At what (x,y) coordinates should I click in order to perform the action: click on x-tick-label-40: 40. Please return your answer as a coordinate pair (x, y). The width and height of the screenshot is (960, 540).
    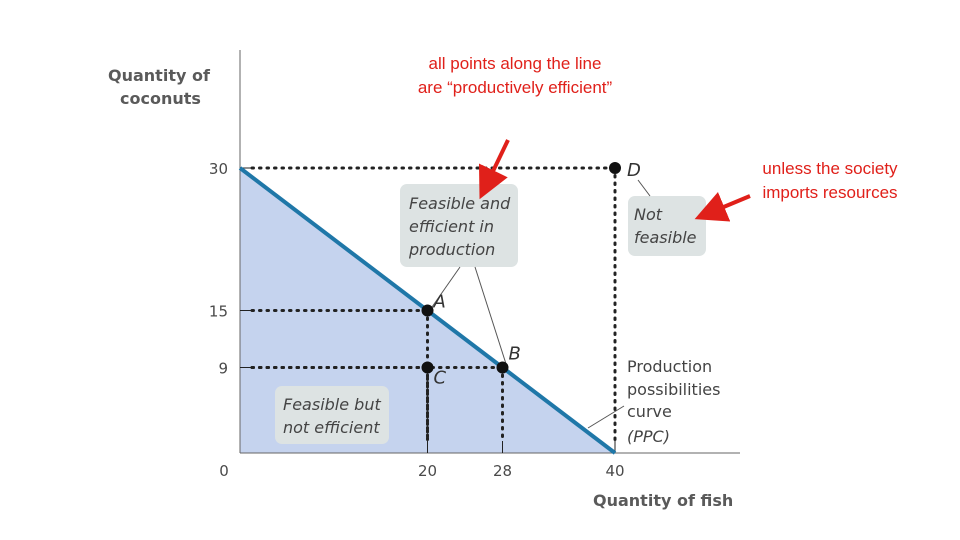
    Looking at the image, I should click on (614, 471).